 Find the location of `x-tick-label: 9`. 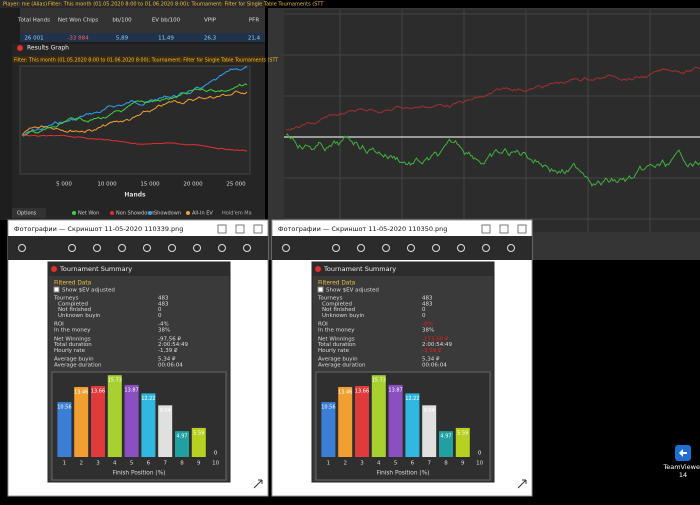

x-tick-label: 9 is located at coordinates (199, 464).